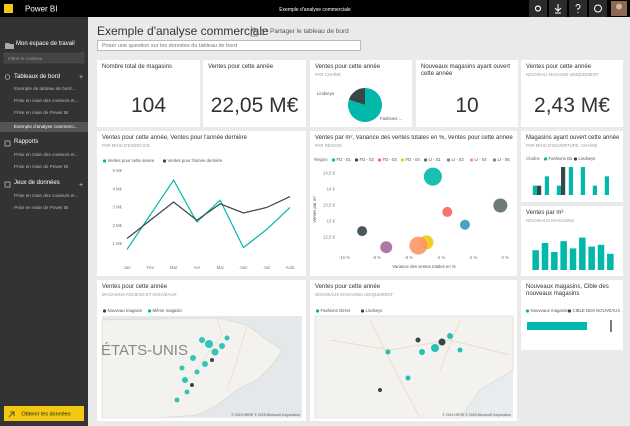 This screenshot has width=630, height=426. Describe the element at coordinates (435, 159) in the screenshot. I see `legend-label: LI - 01` at that location.